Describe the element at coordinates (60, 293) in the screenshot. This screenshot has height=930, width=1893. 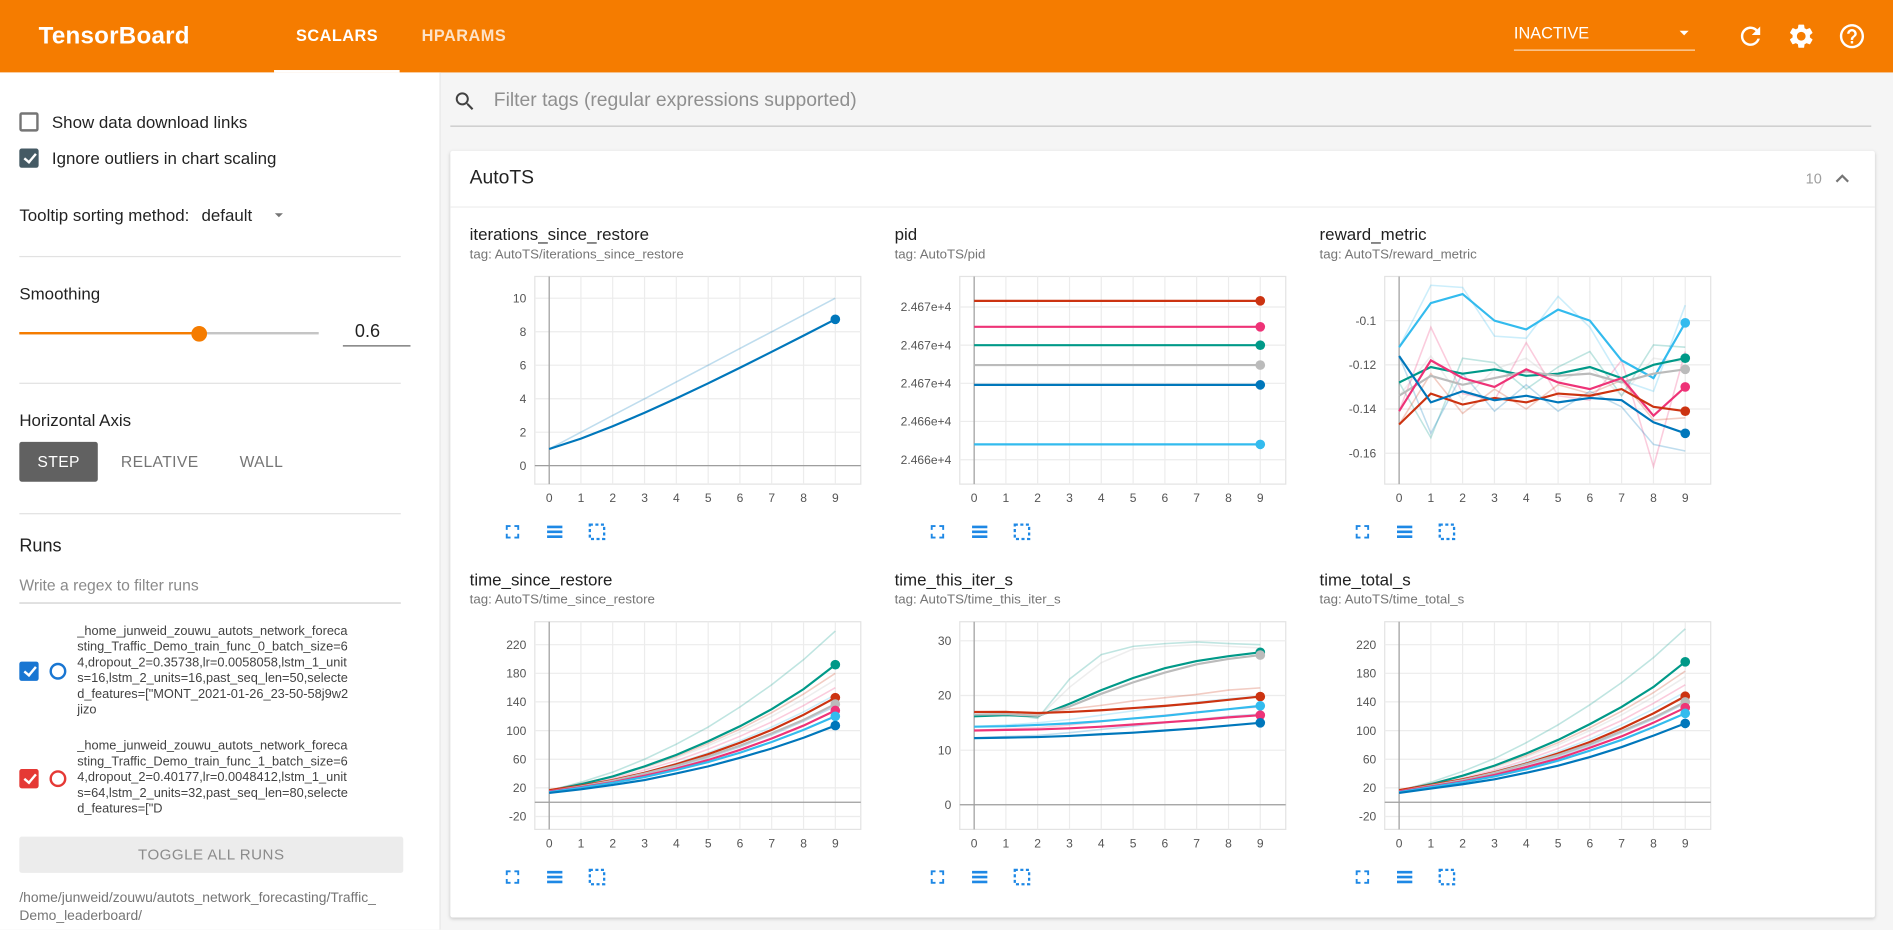
I see `smoothing-label: Smoothing` at that location.